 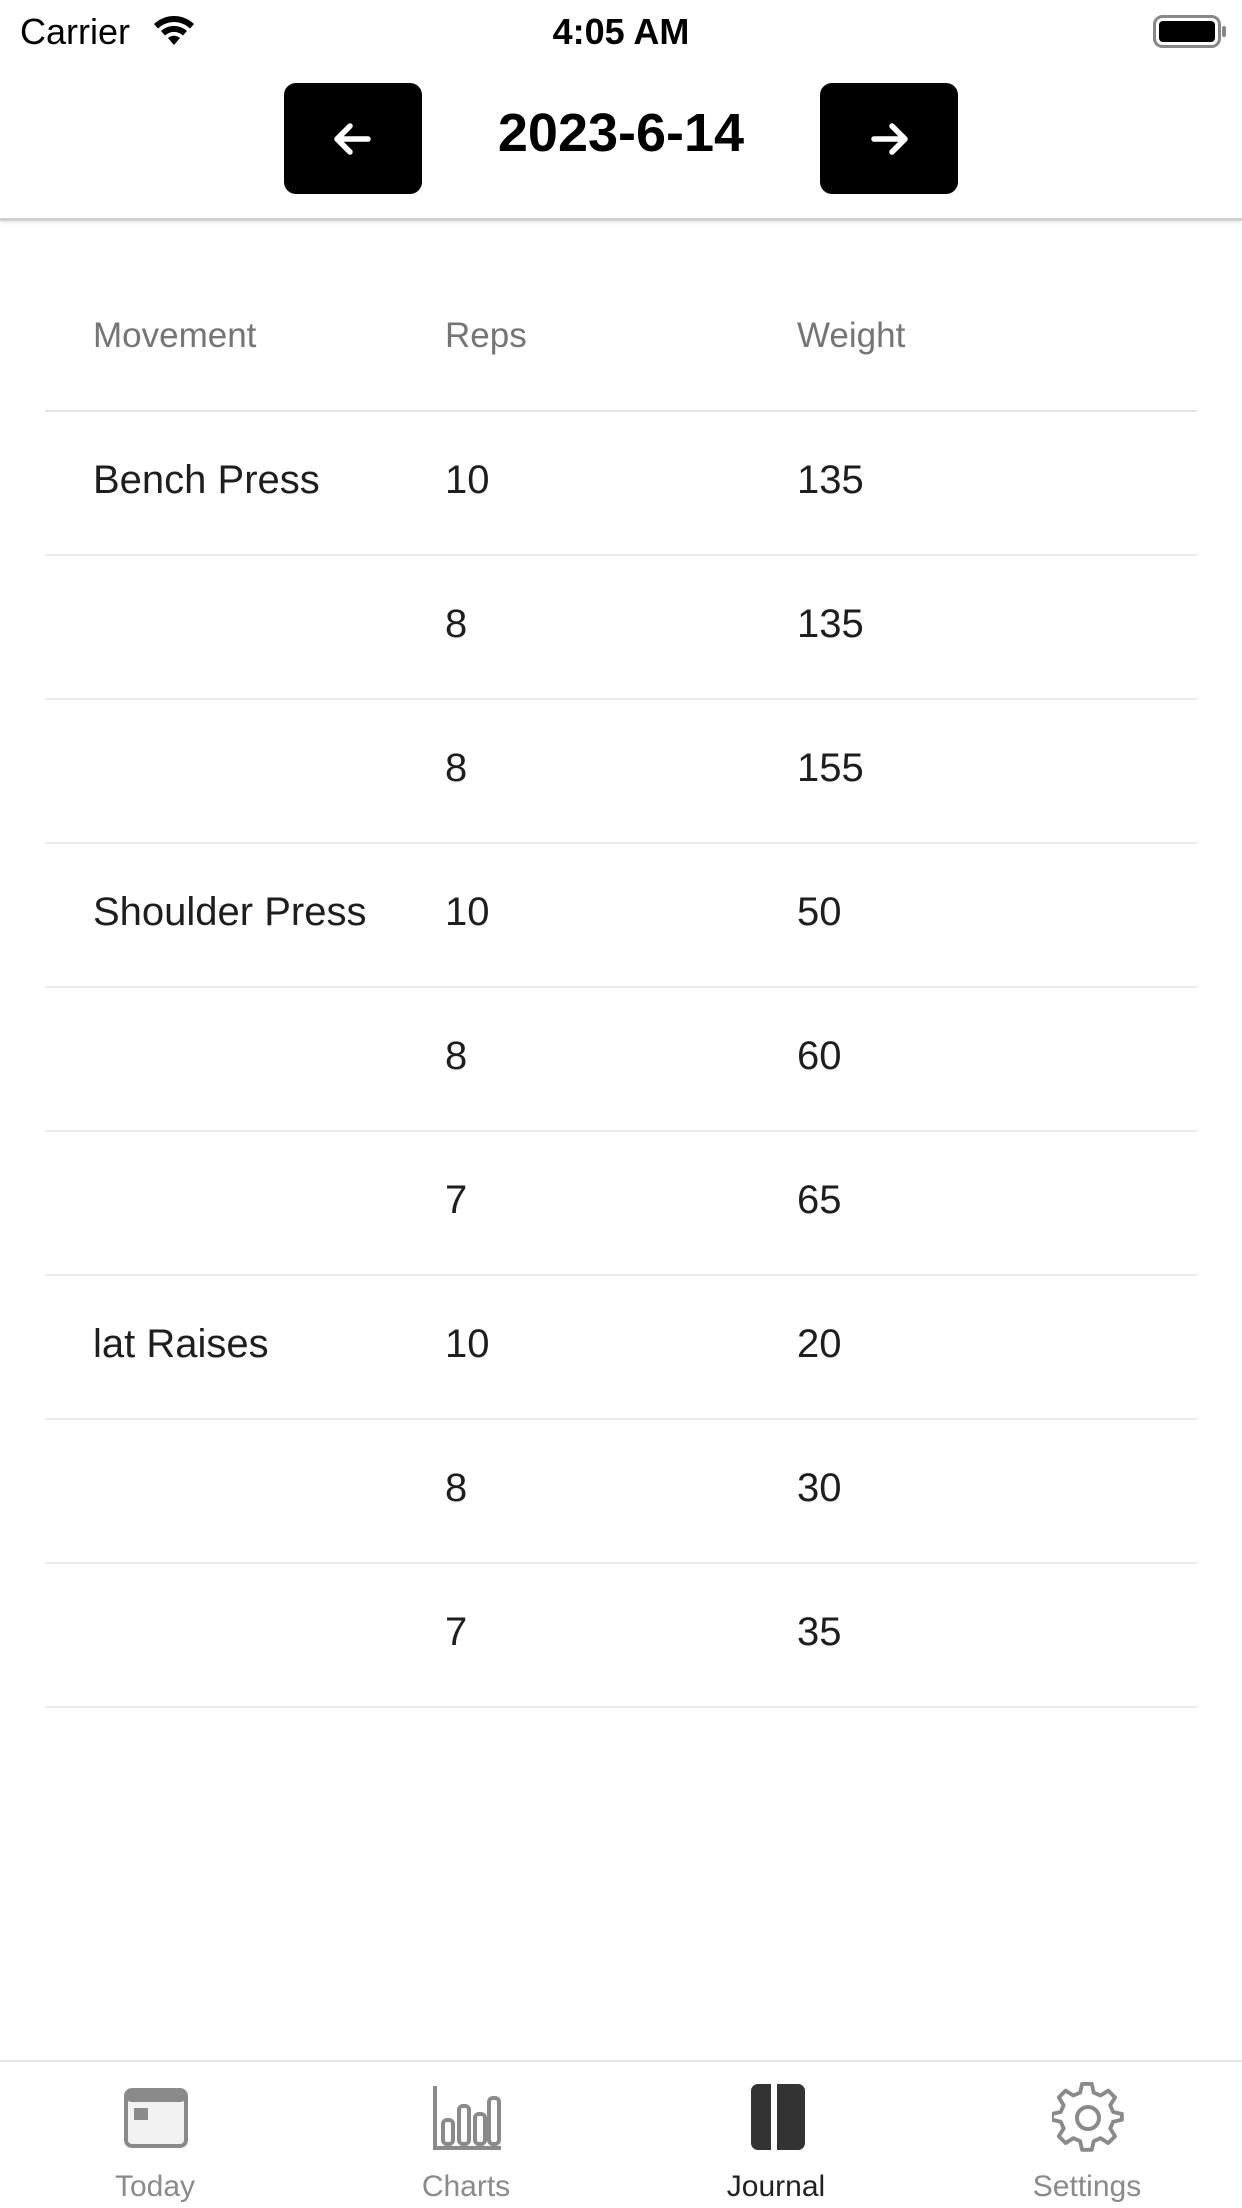 What do you see at coordinates (1087, 2186) in the screenshot?
I see `tab-label: Settings` at bounding box center [1087, 2186].